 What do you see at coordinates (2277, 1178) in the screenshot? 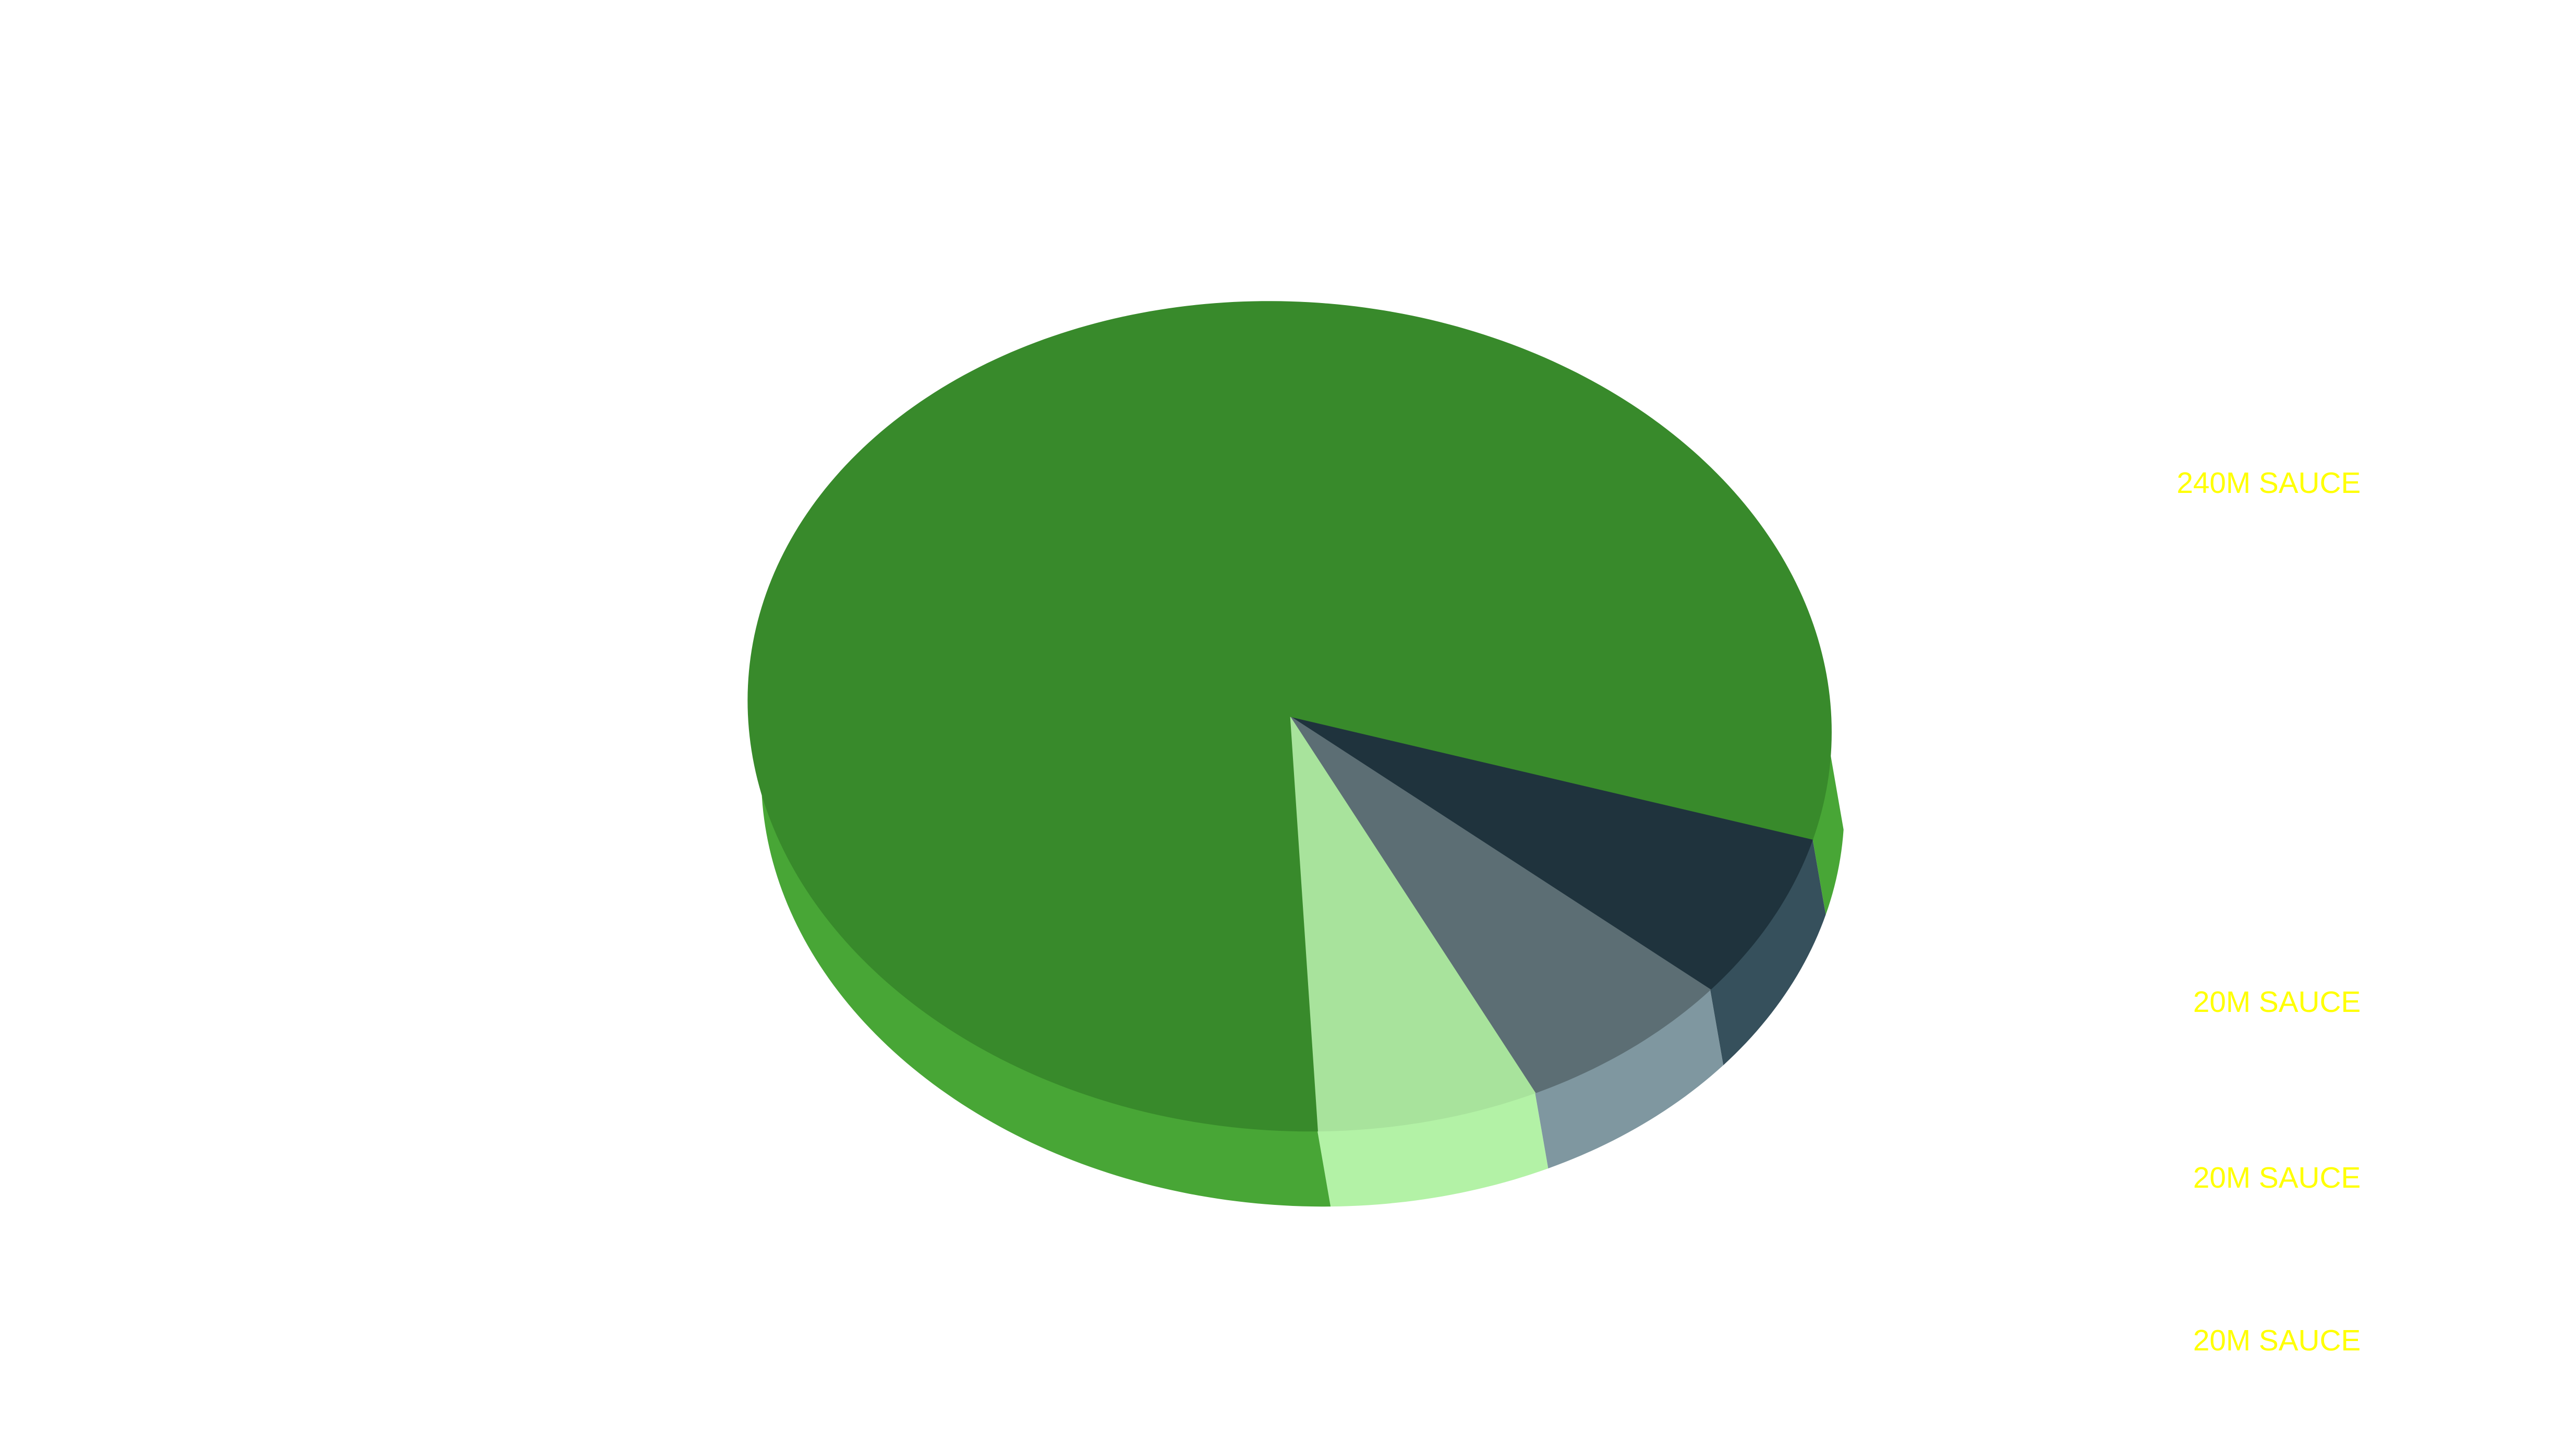
I see `slice-label-2: 20M SAUCE` at bounding box center [2277, 1178].